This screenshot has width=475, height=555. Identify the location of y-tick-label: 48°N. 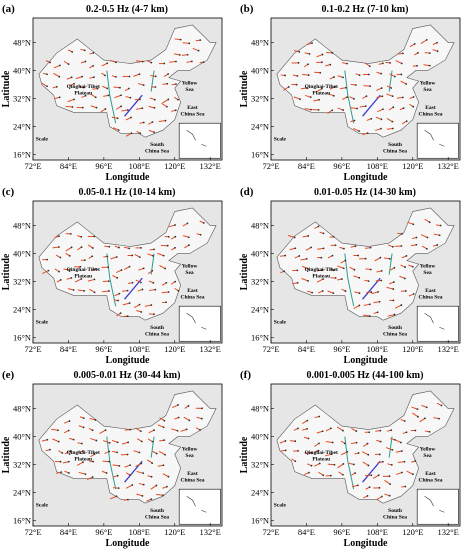
(260, 409).